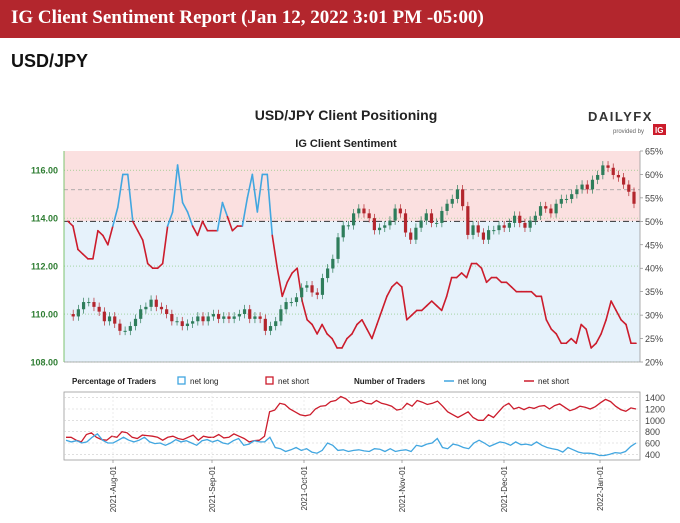 The image size is (680, 523). What do you see at coordinates (655, 421) in the screenshot?
I see `traders-tick-label: 1000` at bounding box center [655, 421].